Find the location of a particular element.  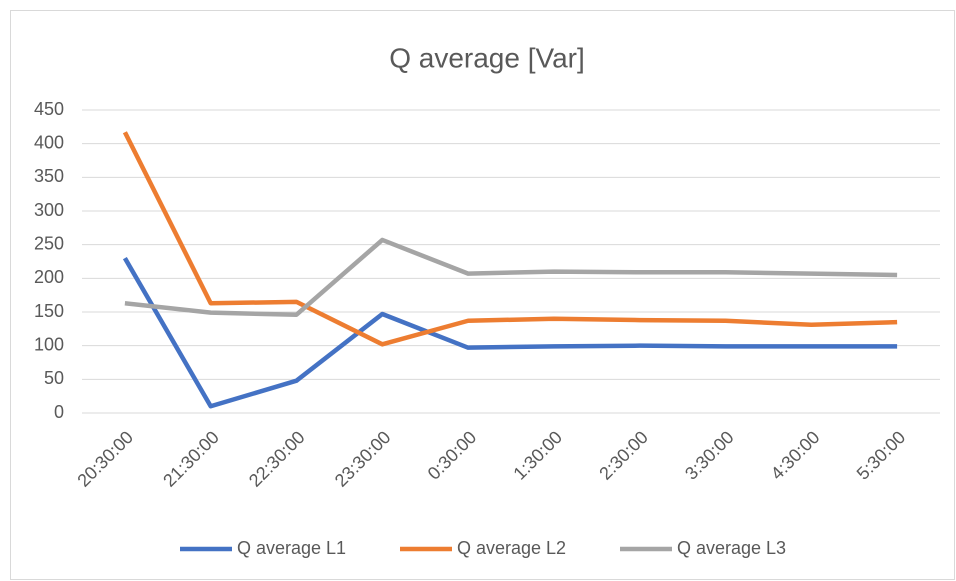

y-tick-label: 450 is located at coordinates (49, 109).